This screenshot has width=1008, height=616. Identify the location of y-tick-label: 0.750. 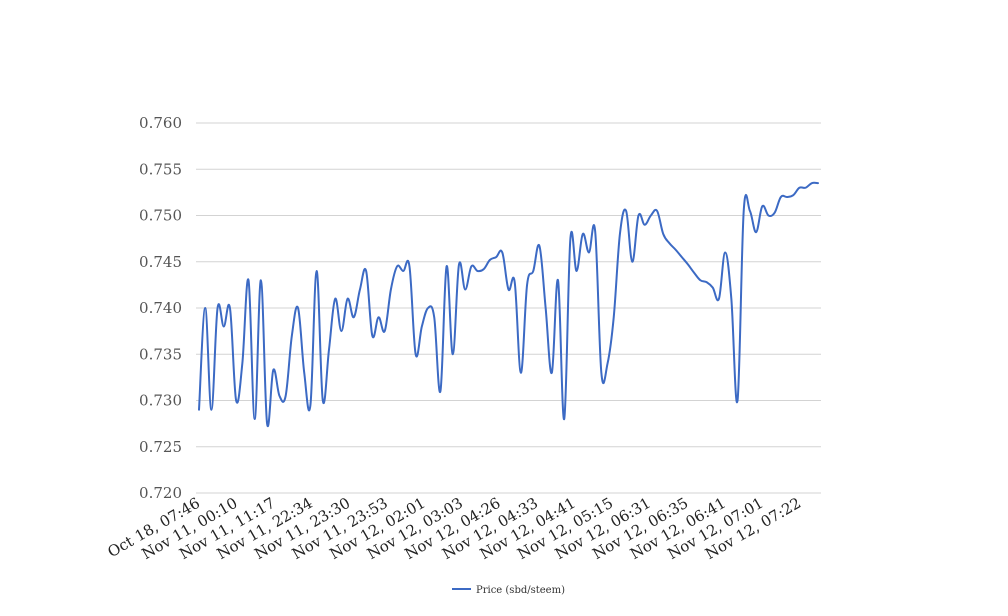
(160, 216).